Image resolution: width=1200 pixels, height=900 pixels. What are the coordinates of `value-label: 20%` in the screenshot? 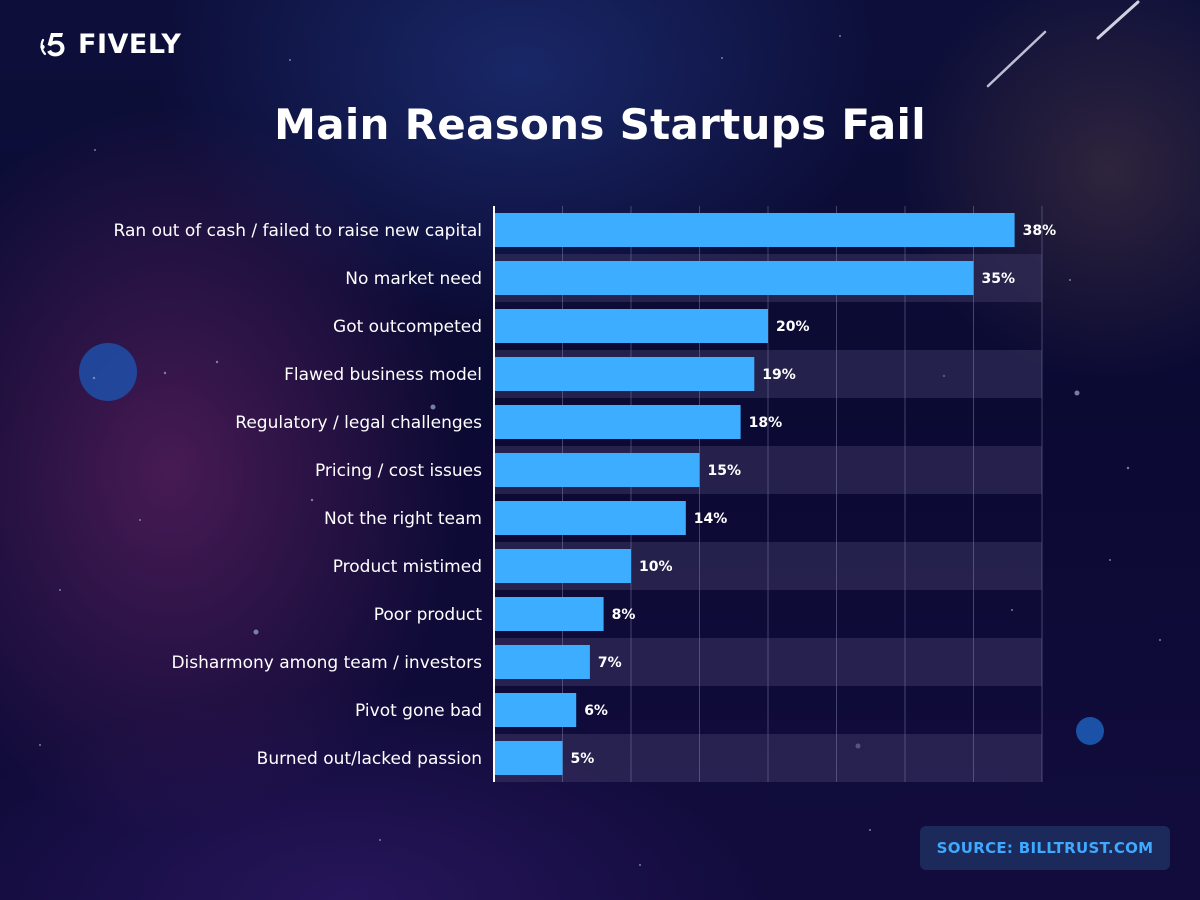 It's located at (793, 327).